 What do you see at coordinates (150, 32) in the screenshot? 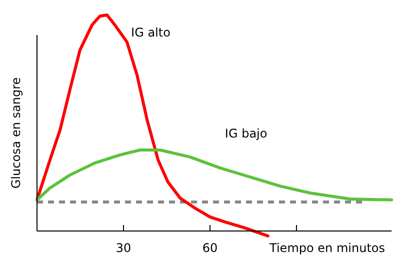
I see `series-label: IG alto` at bounding box center [150, 32].